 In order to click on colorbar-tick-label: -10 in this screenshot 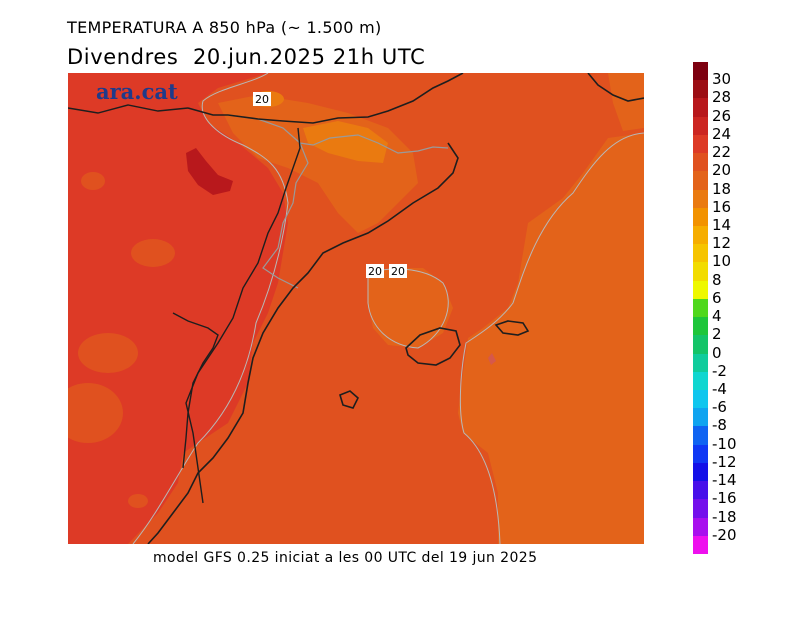, I will do `click(724, 443)`.